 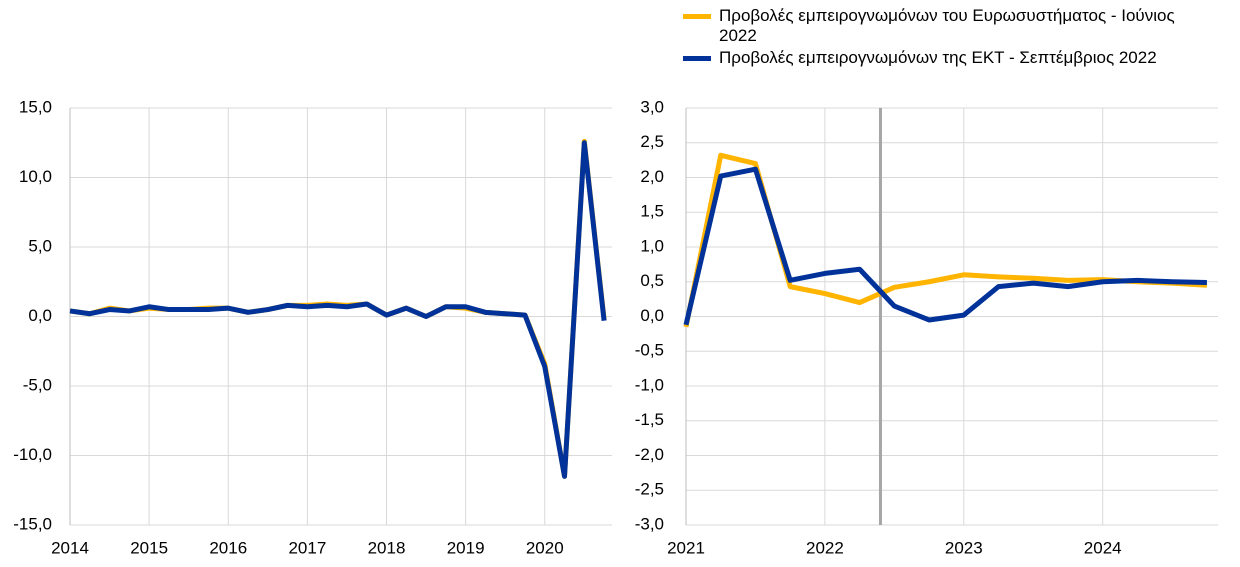 I want to click on x-tick-label: 2023, so click(x=964, y=547).